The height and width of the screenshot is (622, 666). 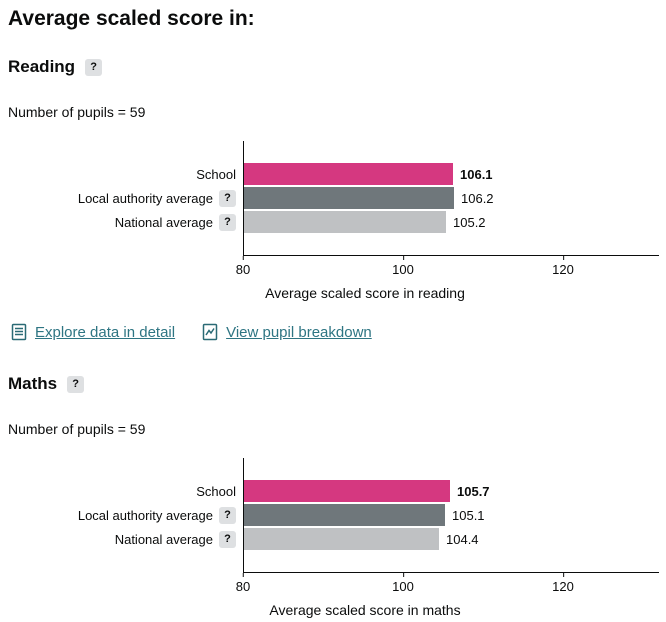 What do you see at coordinates (77, 429) in the screenshot?
I see `maths-pupil-count: Number of pupils = 59` at bounding box center [77, 429].